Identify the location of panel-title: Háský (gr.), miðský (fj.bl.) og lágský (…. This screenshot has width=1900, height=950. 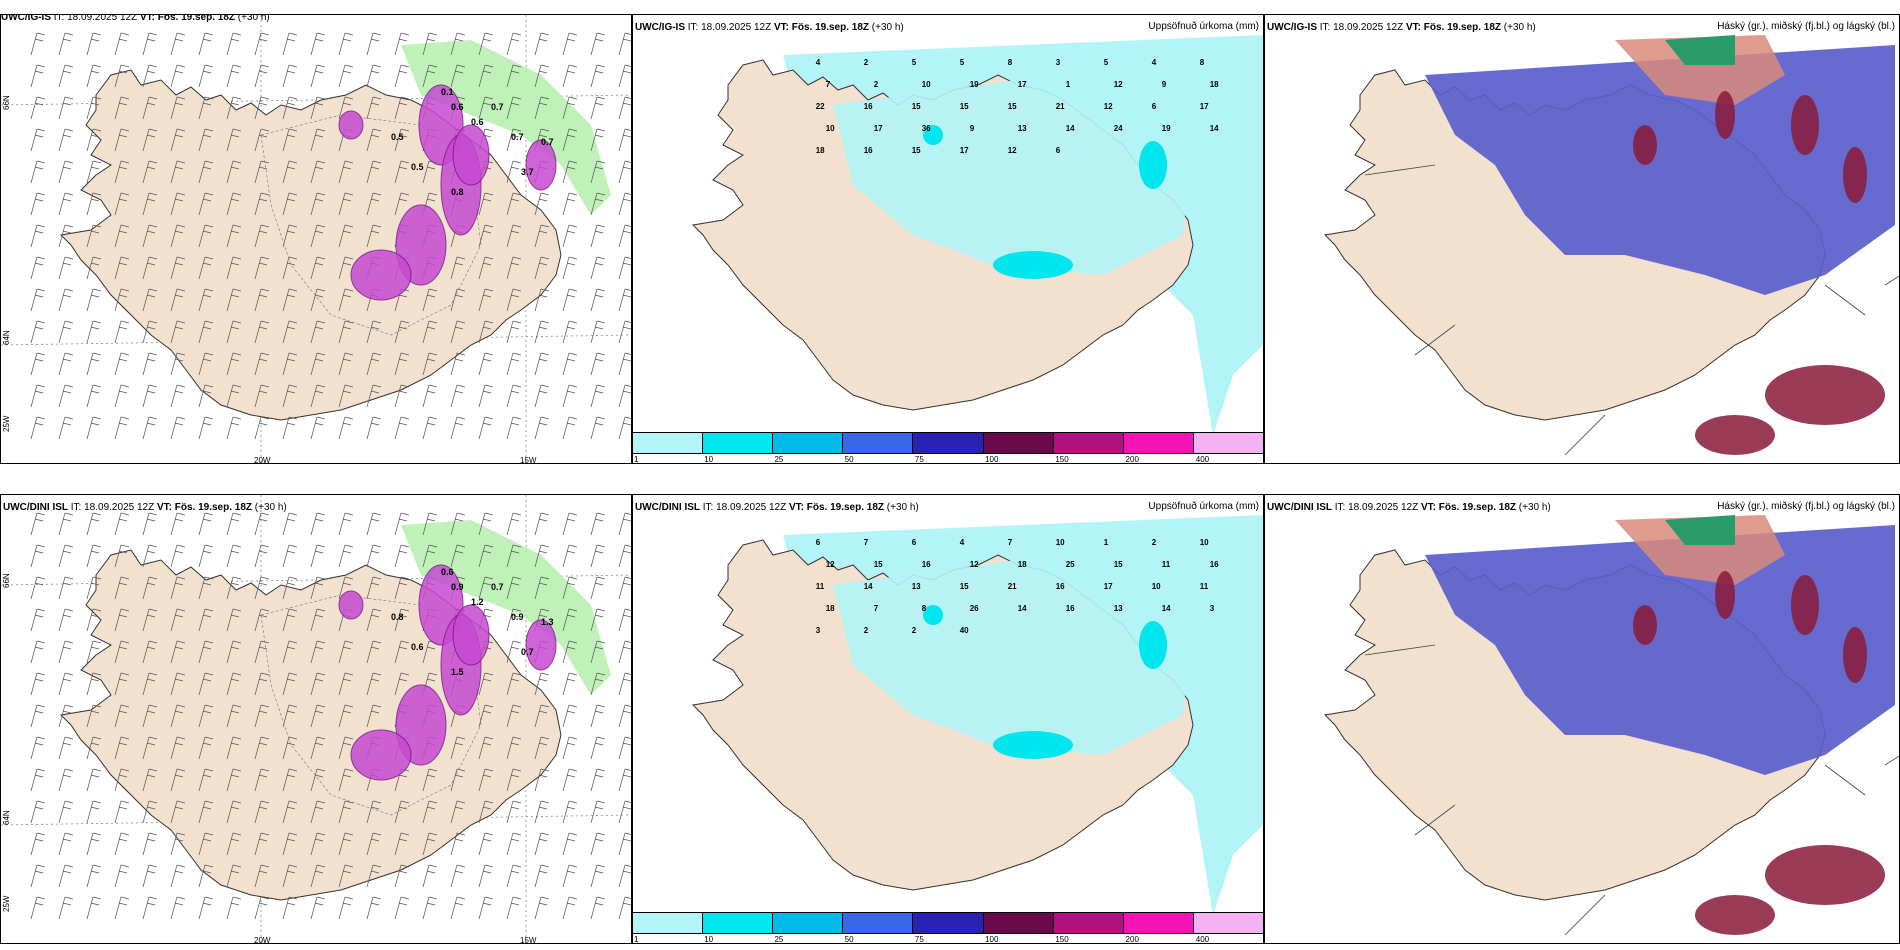
(1806, 26).